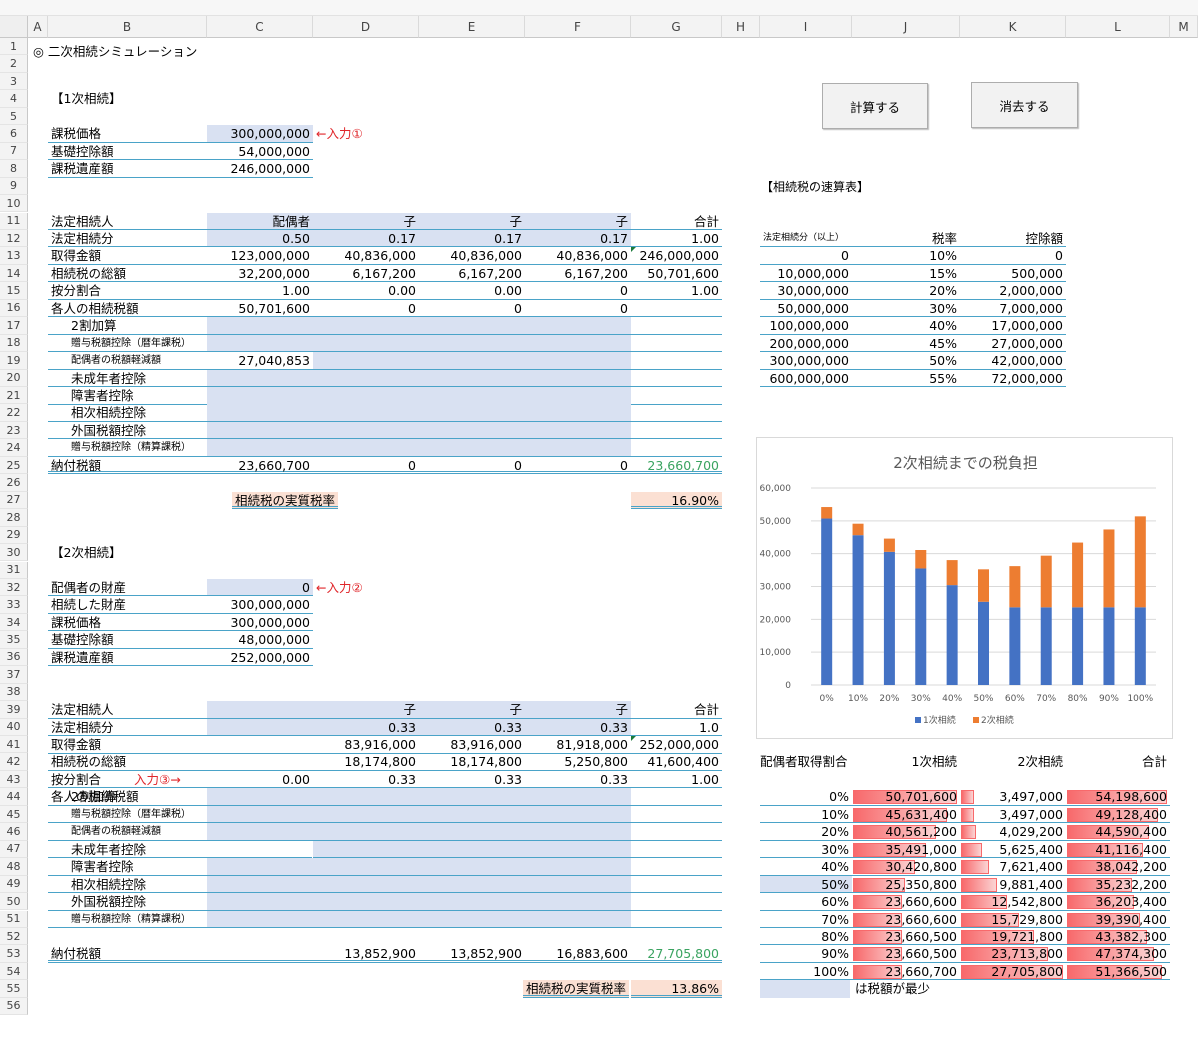 The image size is (1198, 1044). What do you see at coordinates (14, 1006) in the screenshot?
I see `row-header: 56` at bounding box center [14, 1006].